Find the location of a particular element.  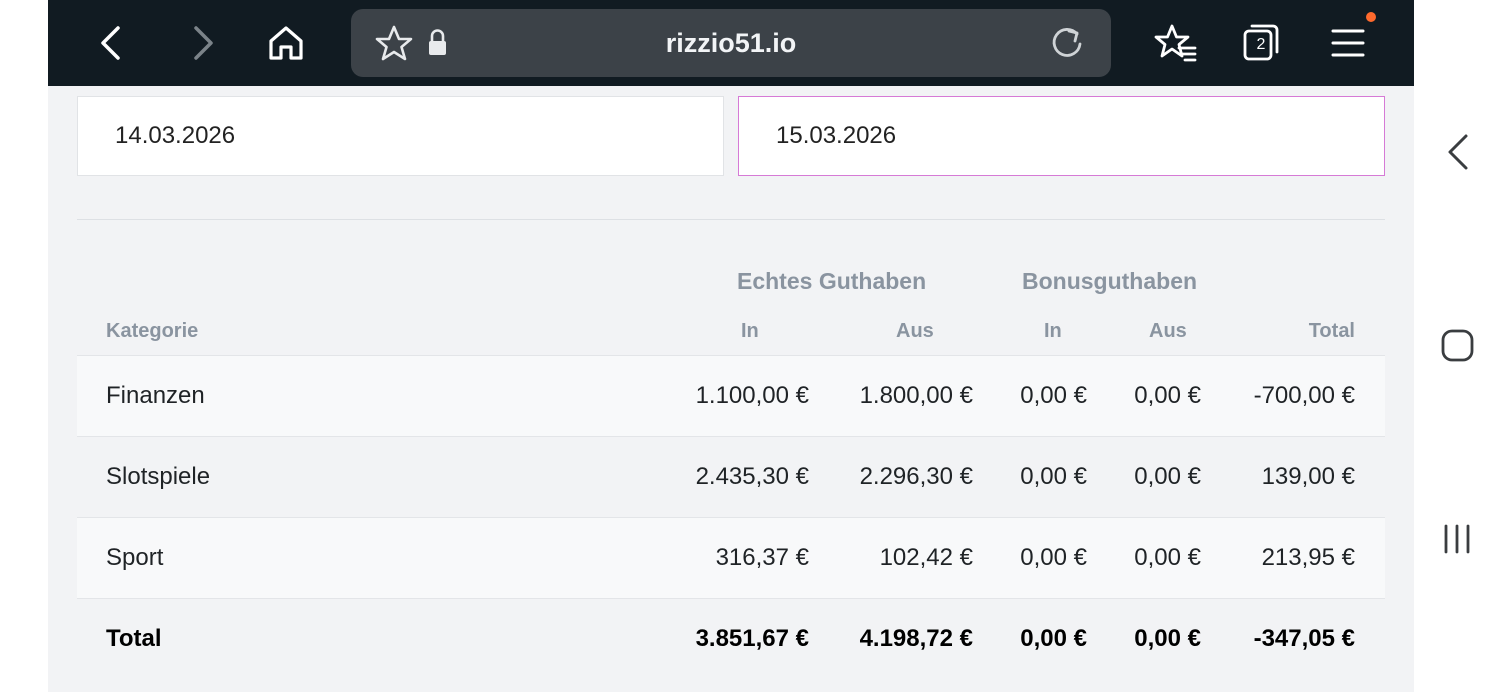

tab-count: 2 is located at coordinates (1261, 44).